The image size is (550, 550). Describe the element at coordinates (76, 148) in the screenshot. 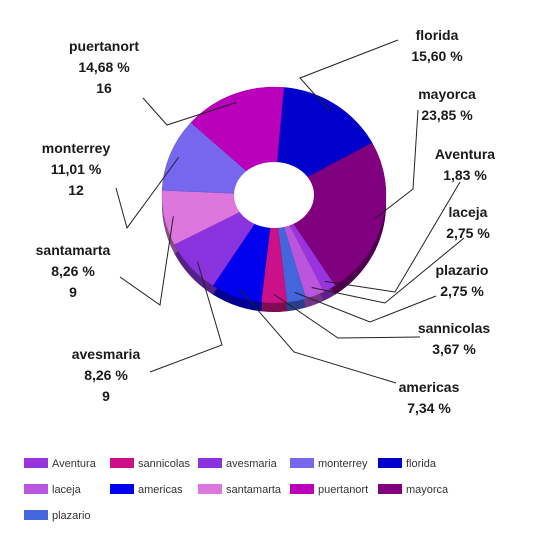

I see `slice-label-name-monterrey: monterrey` at that location.